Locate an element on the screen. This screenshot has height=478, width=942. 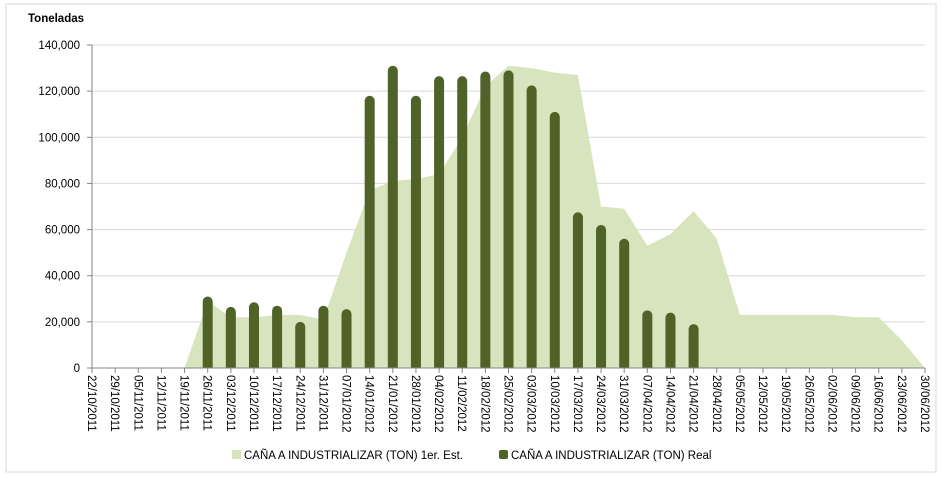
x-tick-label: 05/11/2011 is located at coordinates (137, 403).